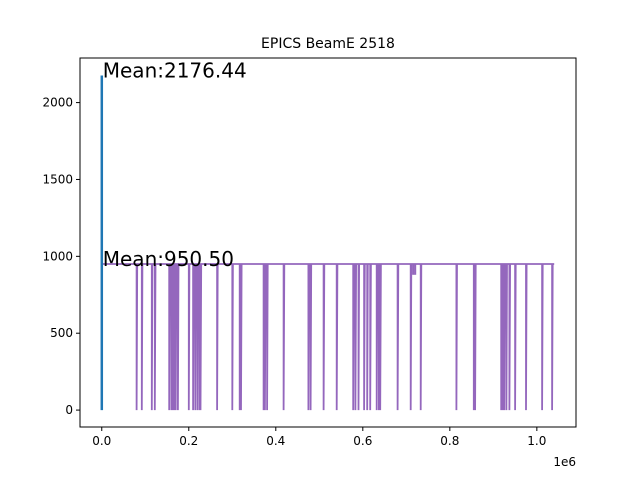  What do you see at coordinates (69, 410) in the screenshot?
I see `y-tick-label: 0` at bounding box center [69, 410].